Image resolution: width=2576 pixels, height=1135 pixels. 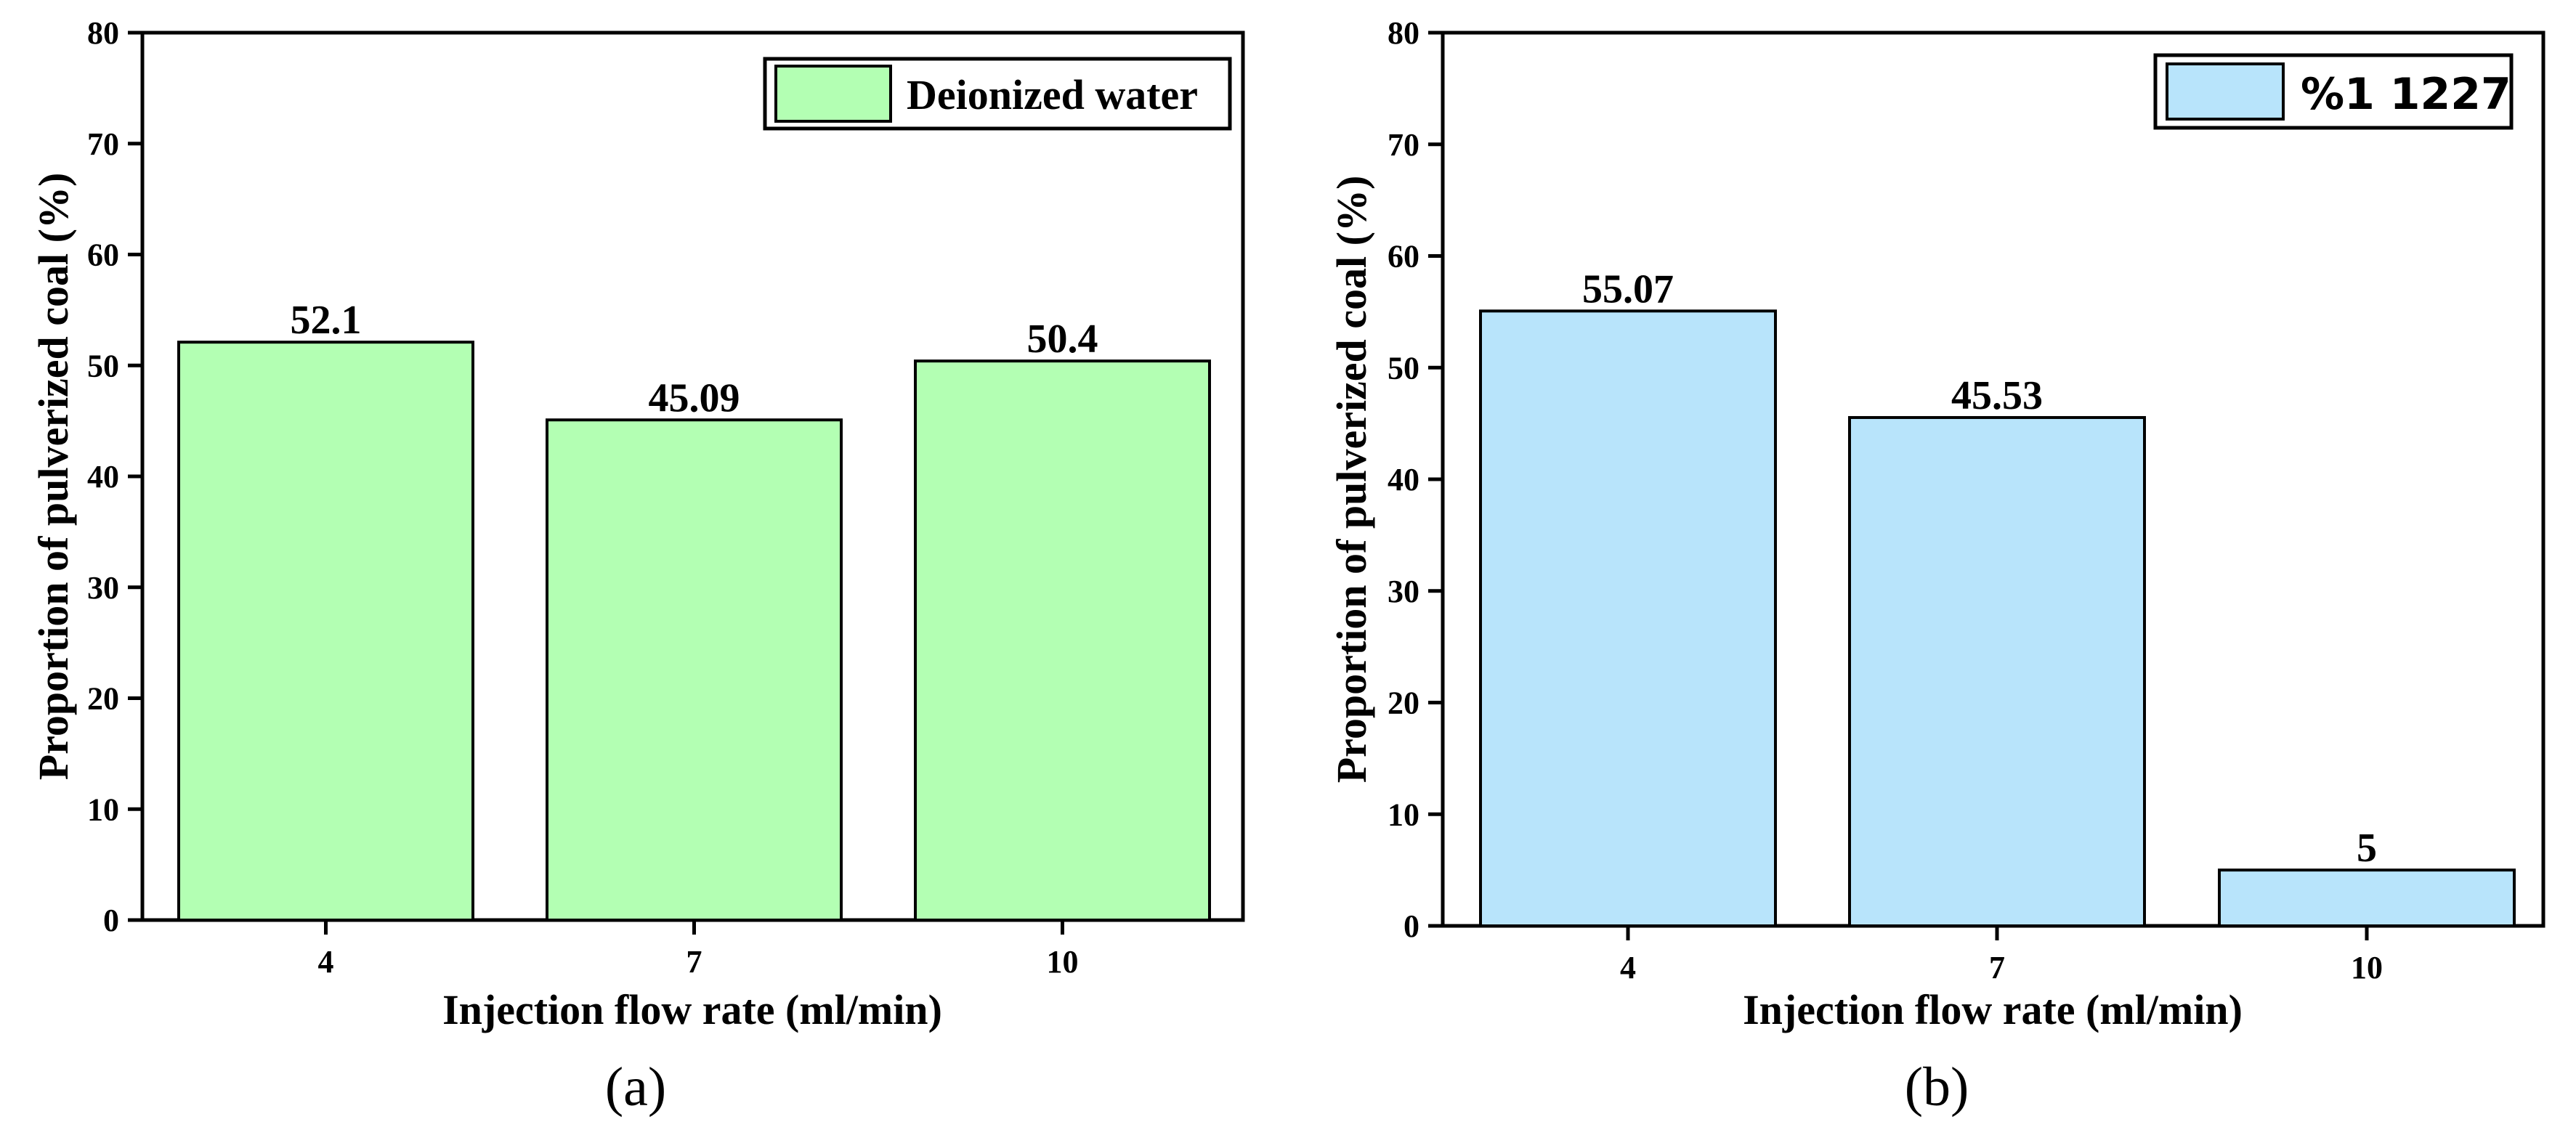 I want to click on data-label: 5, so click(x=2367, y=848).